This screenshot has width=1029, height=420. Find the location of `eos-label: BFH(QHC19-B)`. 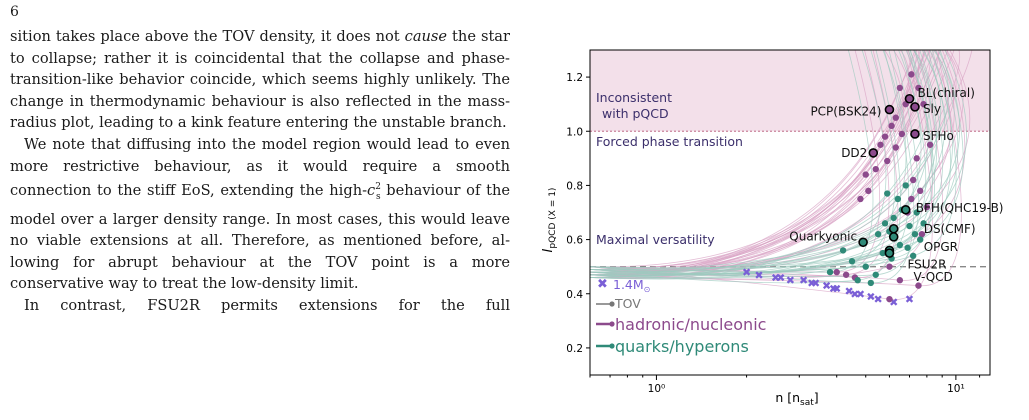

eos-label: BFH(QHC19-B) is located at coordinates (960, 208).